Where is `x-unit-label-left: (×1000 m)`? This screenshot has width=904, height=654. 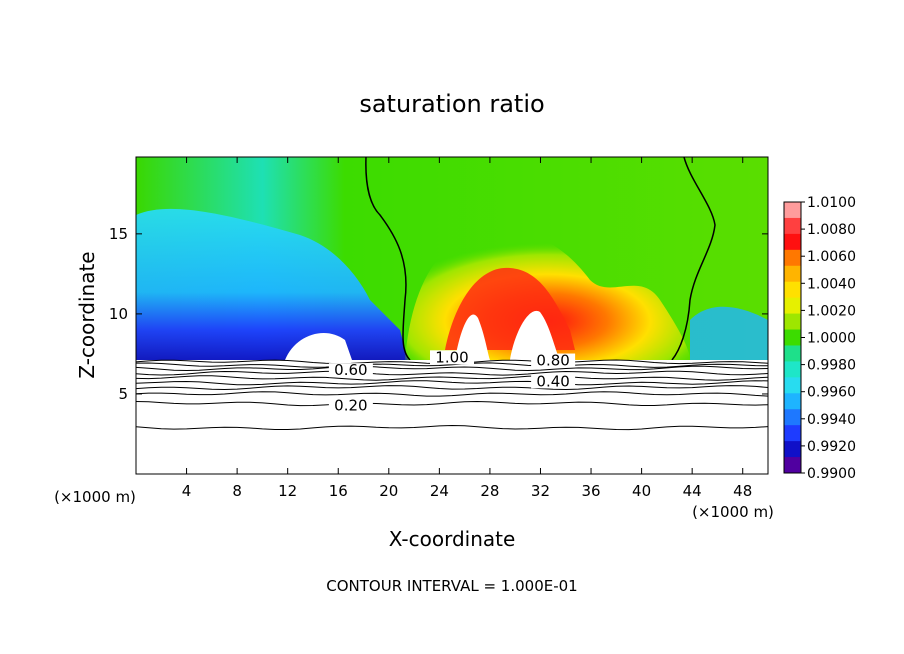 x-unit-label-left: (×1000 m) is located at coordinates (95, 497).